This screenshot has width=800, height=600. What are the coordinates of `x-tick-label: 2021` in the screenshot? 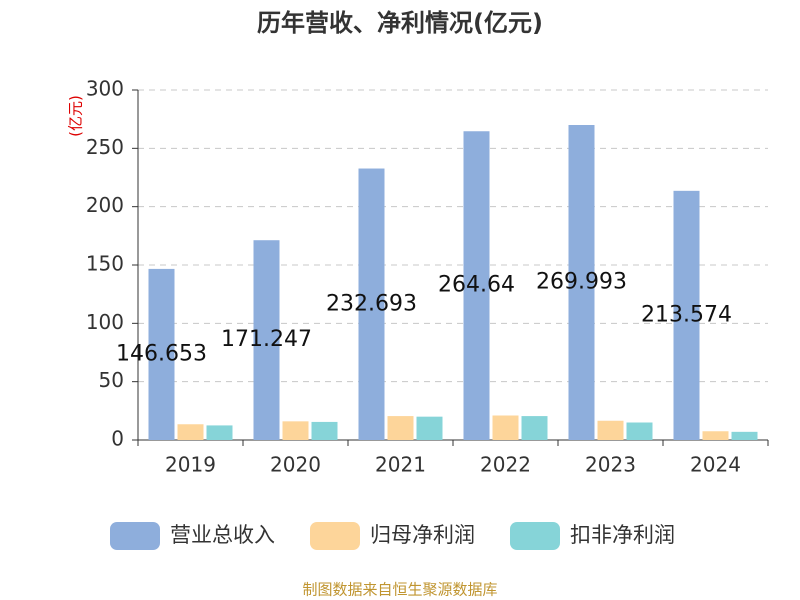 It's located at (400, 465).